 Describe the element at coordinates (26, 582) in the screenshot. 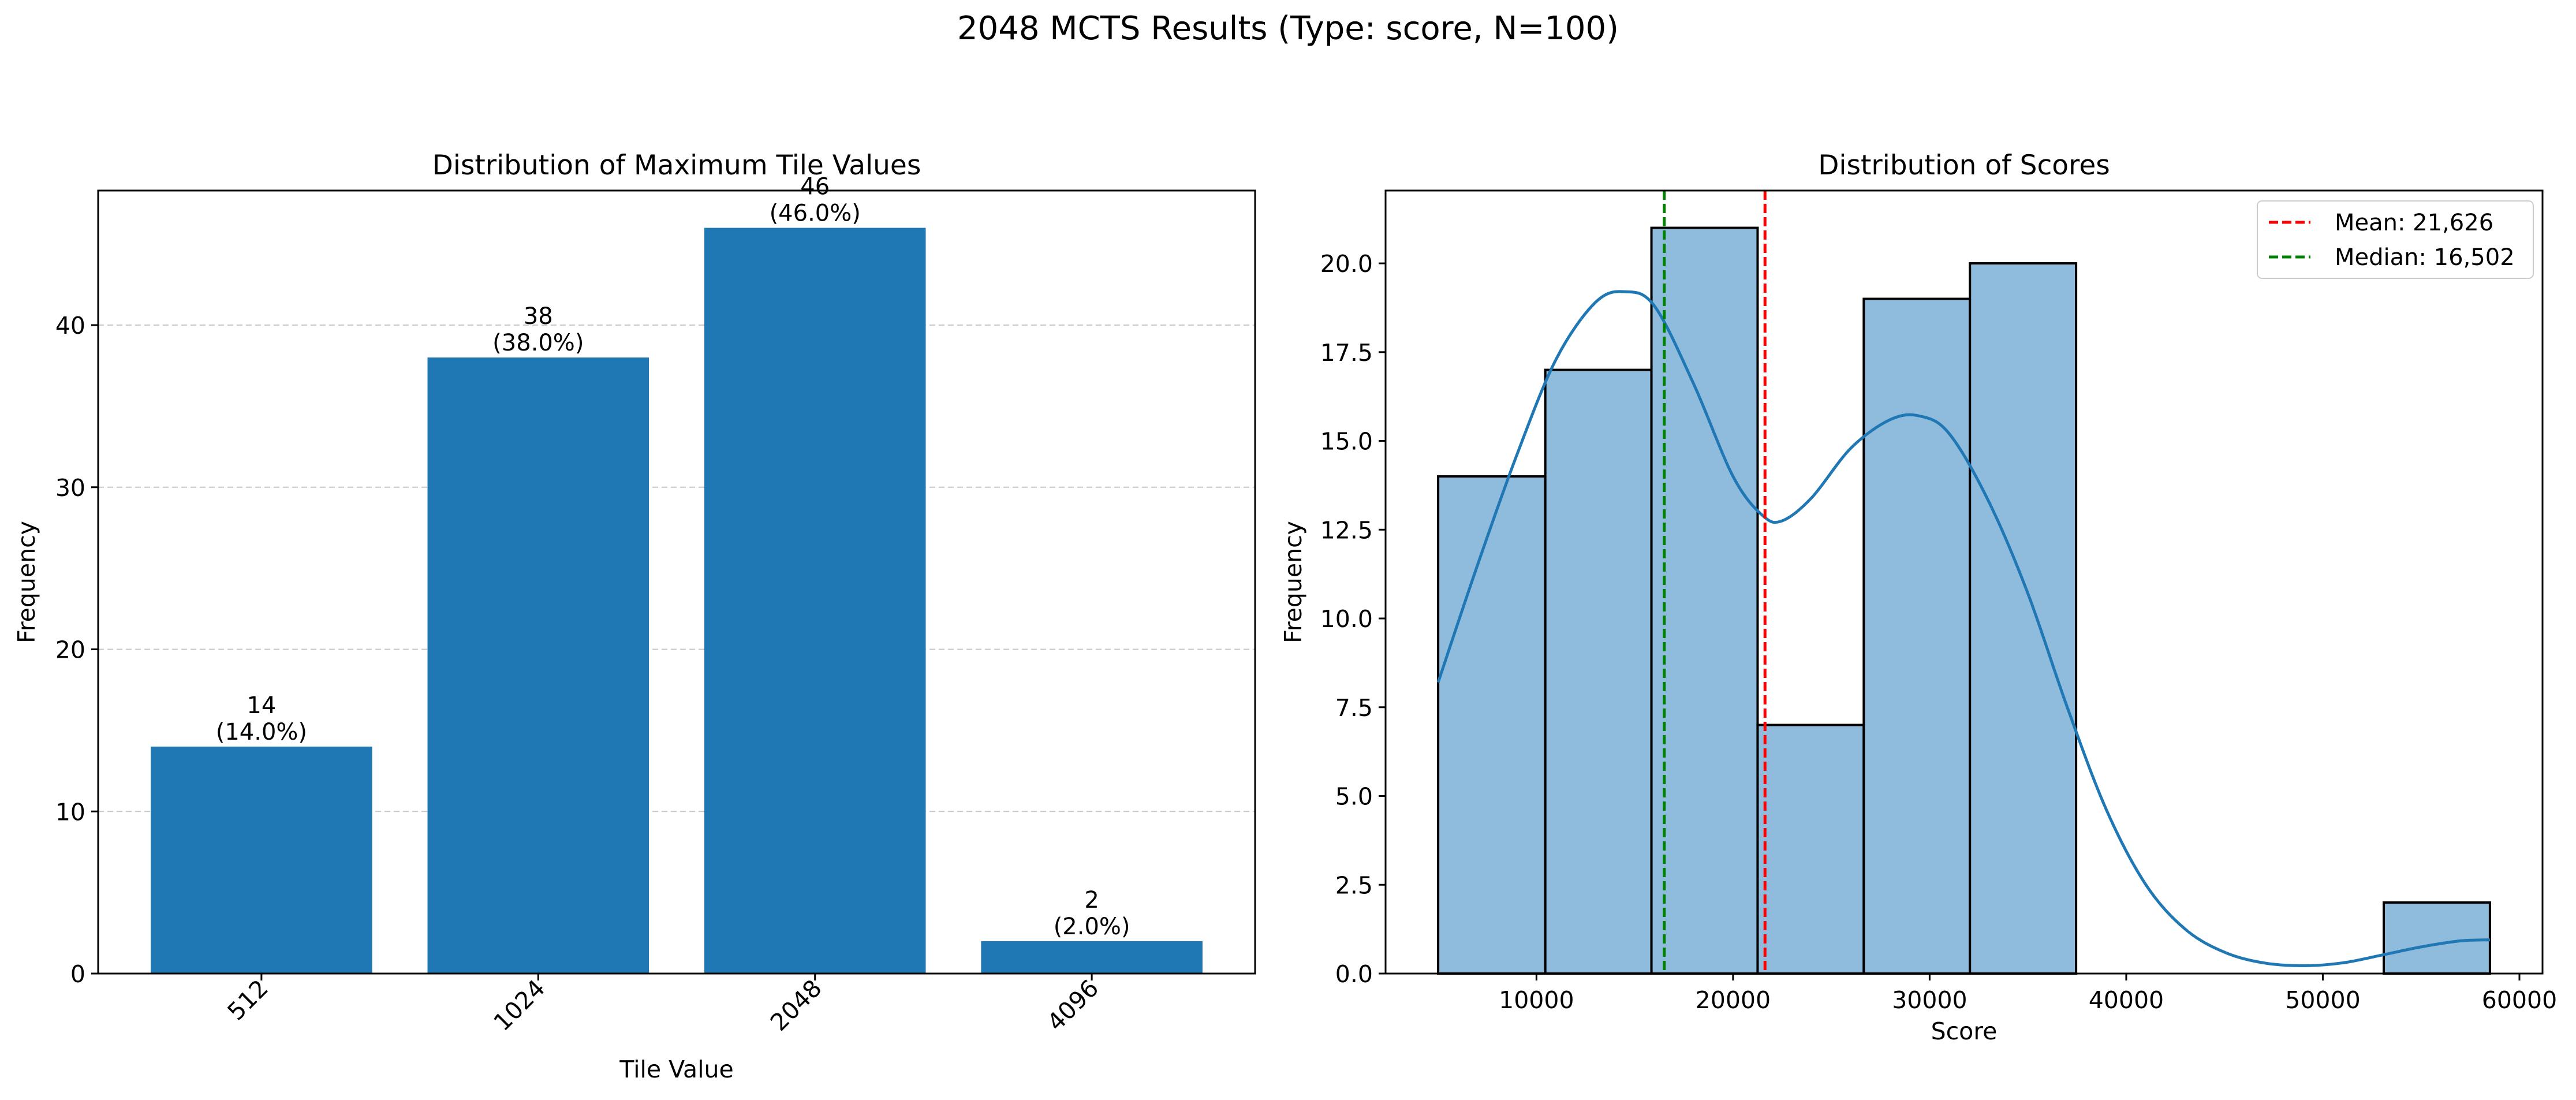

I see `left-y-axis-label: Frequency` at that location.